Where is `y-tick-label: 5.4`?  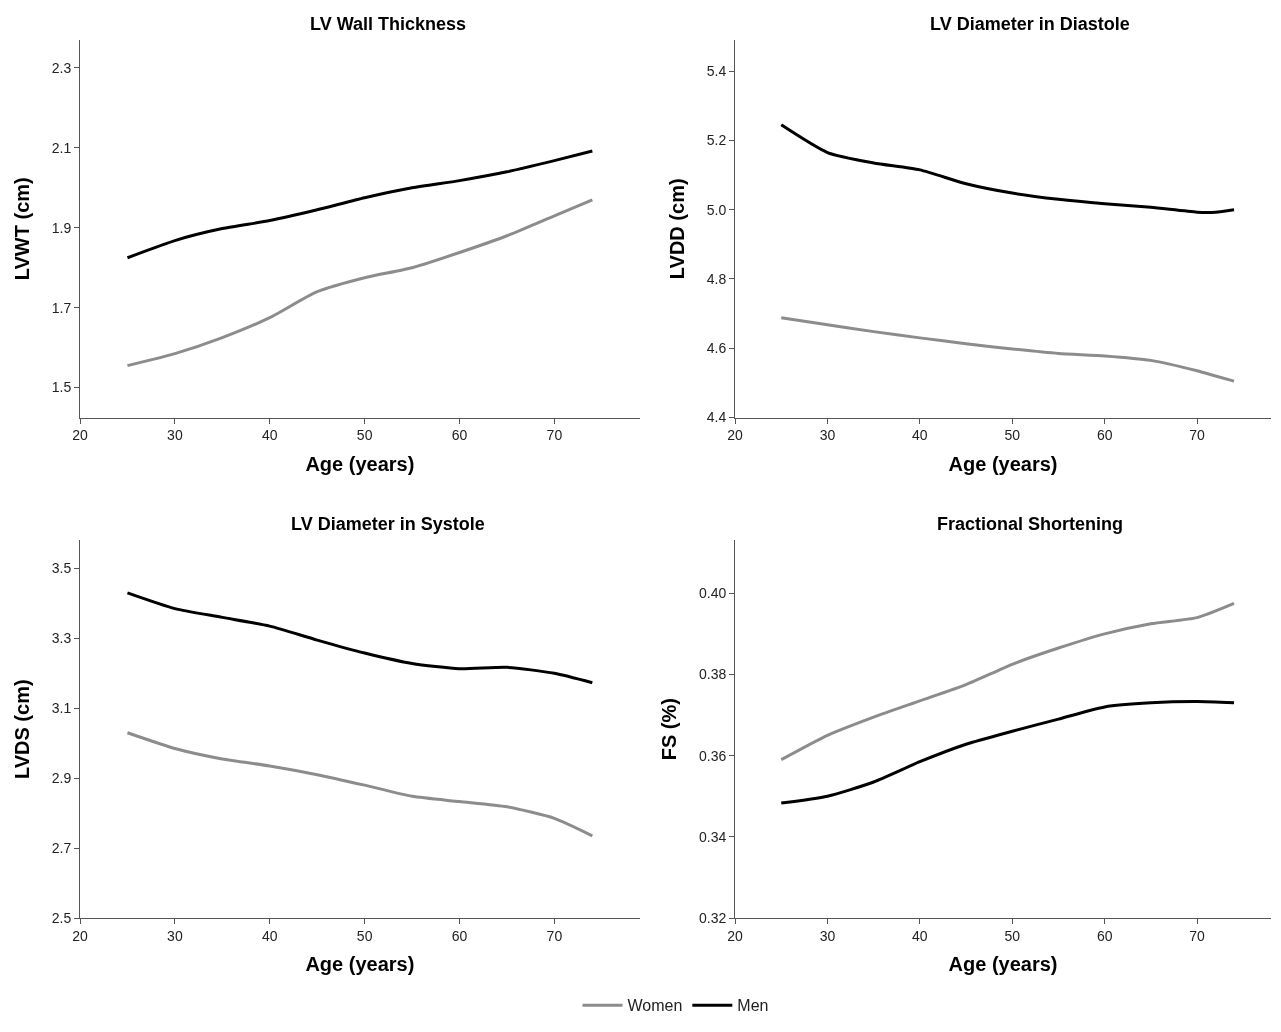
y-tick-label: 5.4 is located at coordinates (716, 71).